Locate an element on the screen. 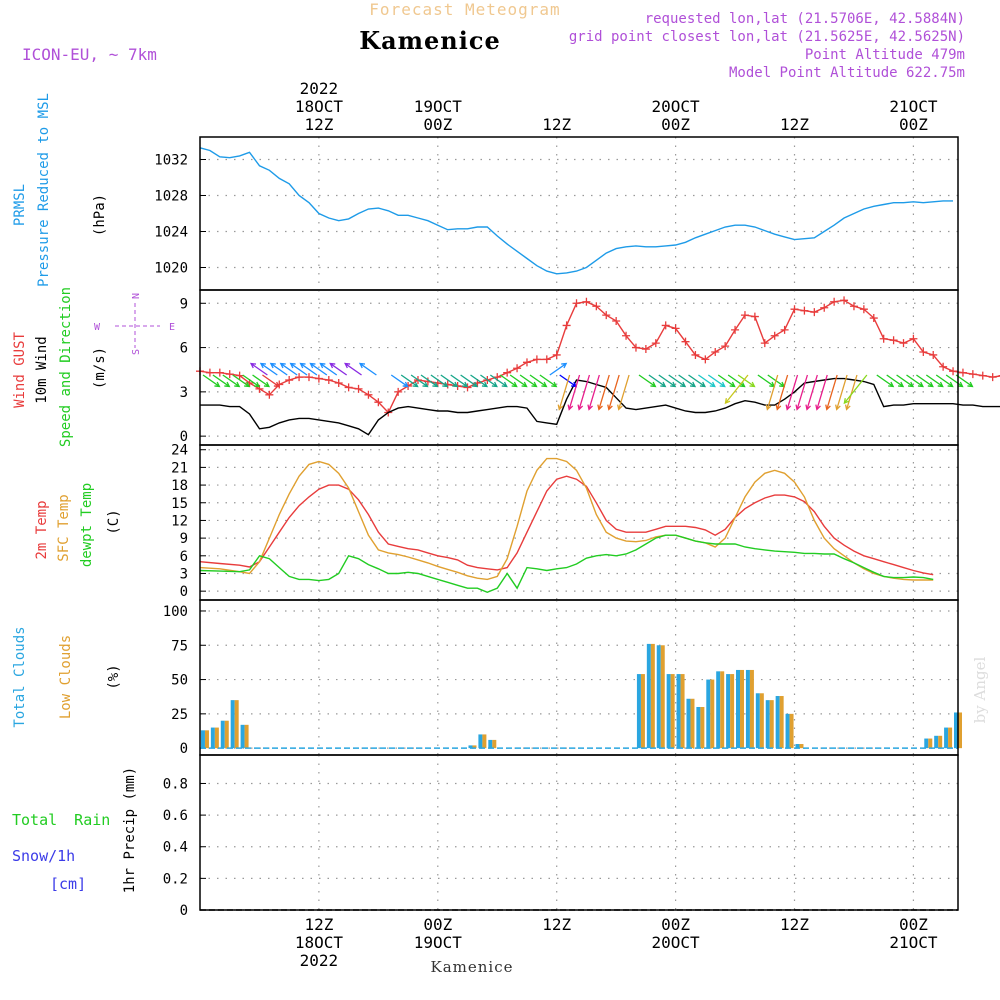 The height and width of the screenshot is (1000, 1000). wind-panel: 0 3 6 9 is located at coordinates (590, 367).